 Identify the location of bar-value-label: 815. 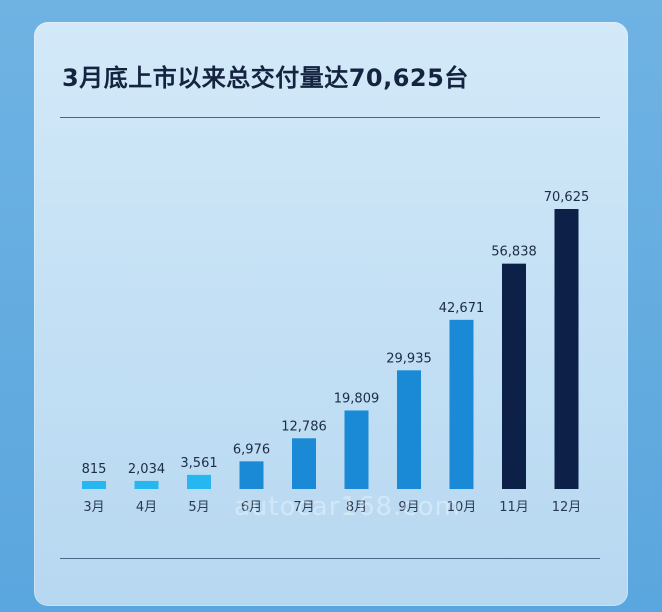
(94, 469).